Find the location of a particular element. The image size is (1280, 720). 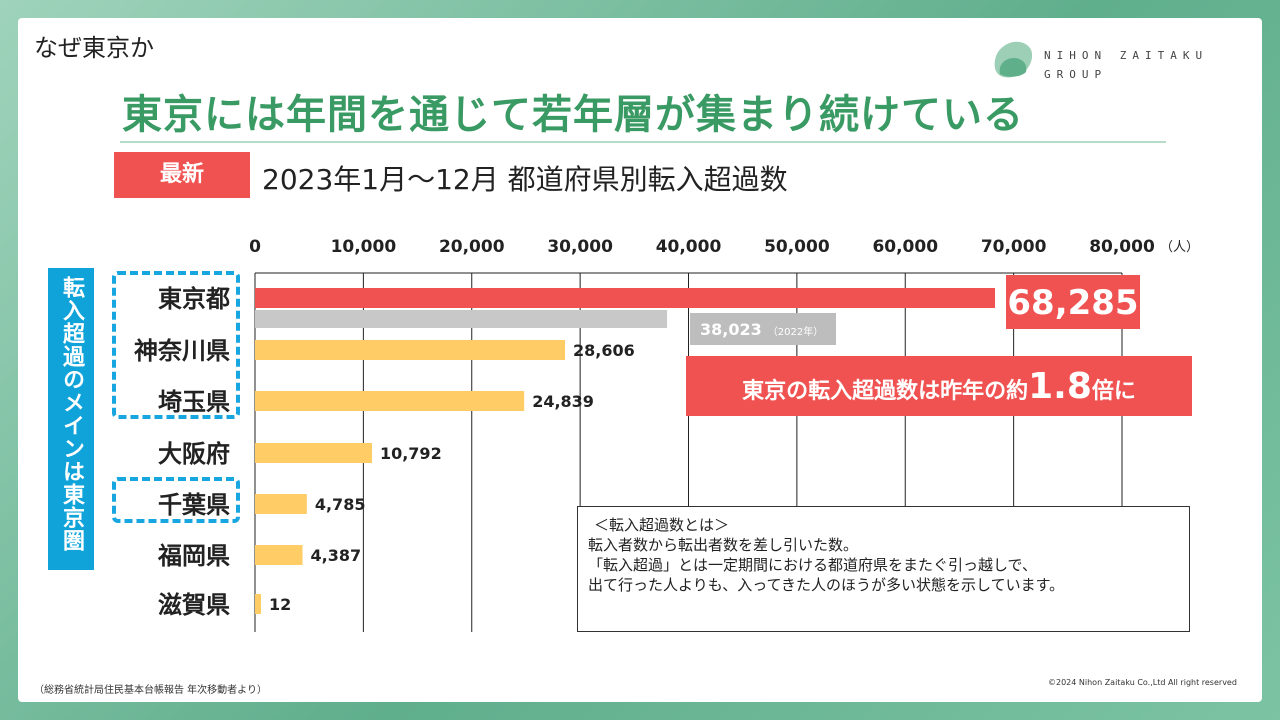

x-tick-label: 40,000 is located at coordinates (689, 247).